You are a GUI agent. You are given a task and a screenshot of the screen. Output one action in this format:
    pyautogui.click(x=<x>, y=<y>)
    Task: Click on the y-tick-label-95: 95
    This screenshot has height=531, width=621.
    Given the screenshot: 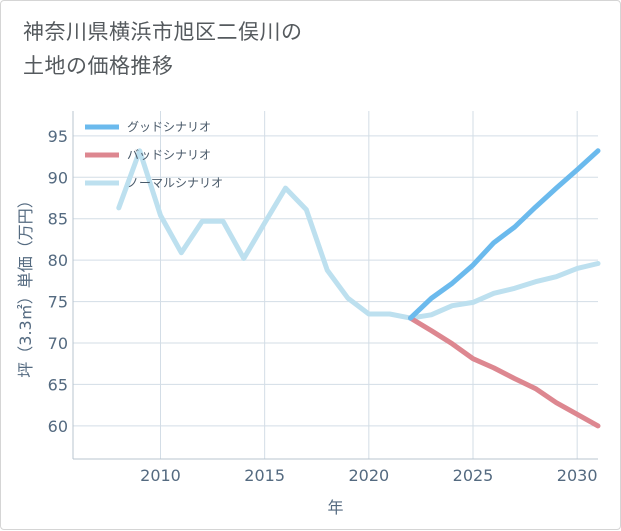 What is the action you would take?
    pyautogui.click(x=58, y=136)
    